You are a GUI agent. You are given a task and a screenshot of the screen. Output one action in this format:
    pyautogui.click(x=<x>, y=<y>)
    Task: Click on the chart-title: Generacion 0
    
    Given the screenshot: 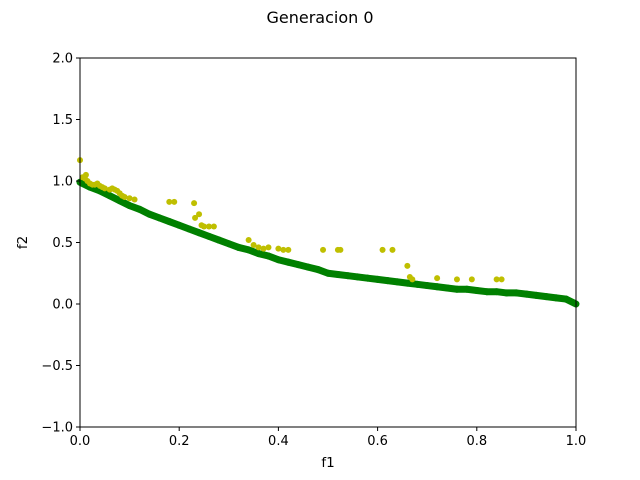 What is the action you would take?
    pyautogui.click(x=319, y=17)
    